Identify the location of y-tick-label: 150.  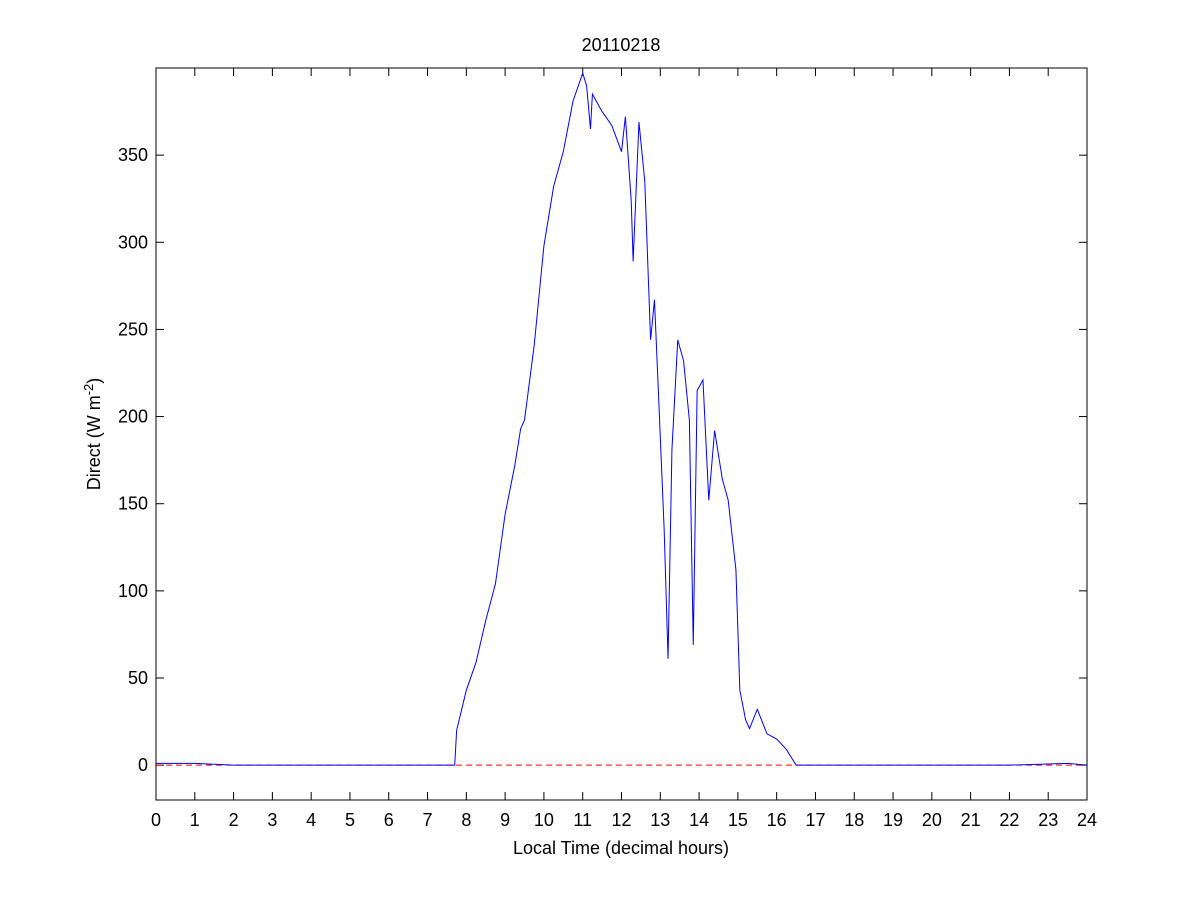
(133, 504).